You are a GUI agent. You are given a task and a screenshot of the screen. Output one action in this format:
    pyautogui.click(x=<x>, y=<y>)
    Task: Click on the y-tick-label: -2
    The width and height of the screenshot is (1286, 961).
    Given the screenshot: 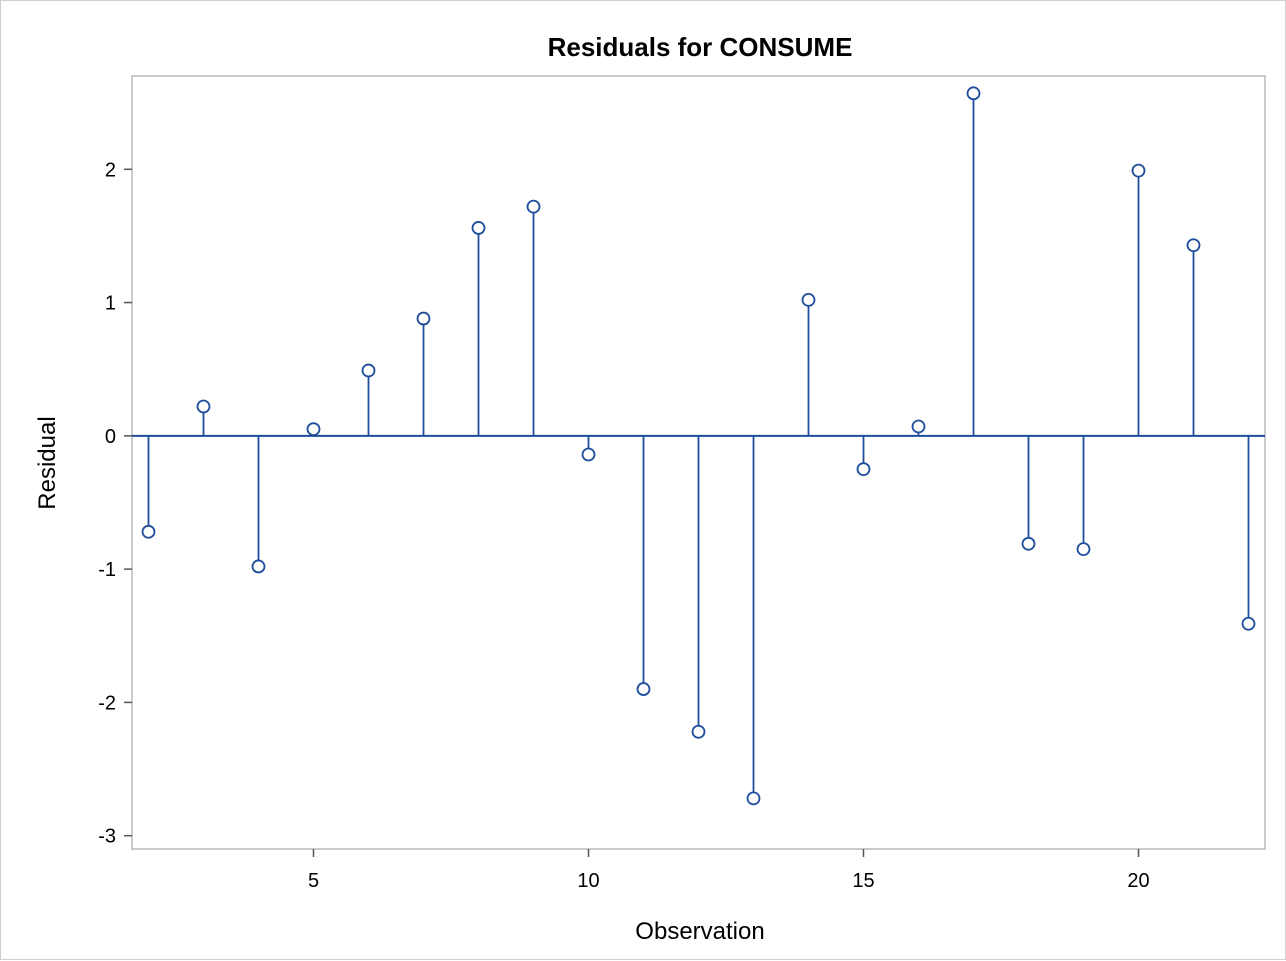 What is the action you would take?
    pyautogui.click(x=107, y=703)
    